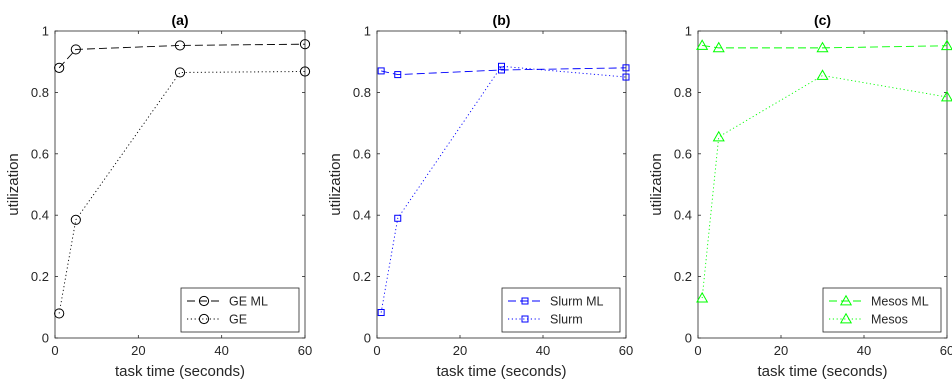 Image resolution: width=952 pixels, height=381 pixels. I want to click on series-slurm-ml, so click(503, 71).